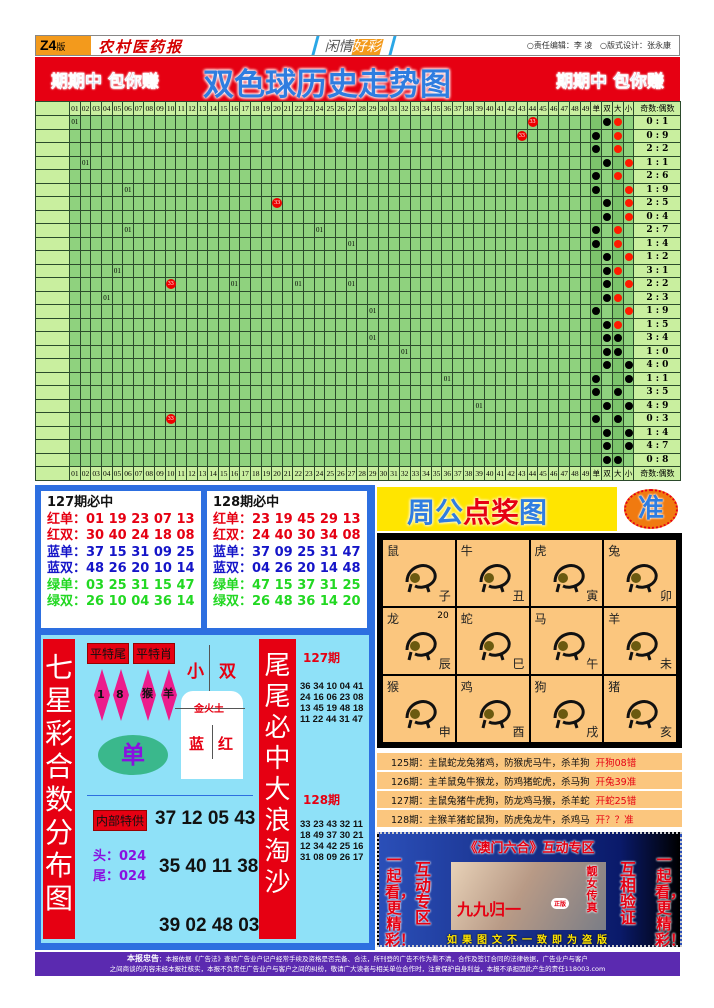  What do you see at coordinates (404, 108) in the screenshot?
I see `number-header: 32` at bounding box center [404, 108].